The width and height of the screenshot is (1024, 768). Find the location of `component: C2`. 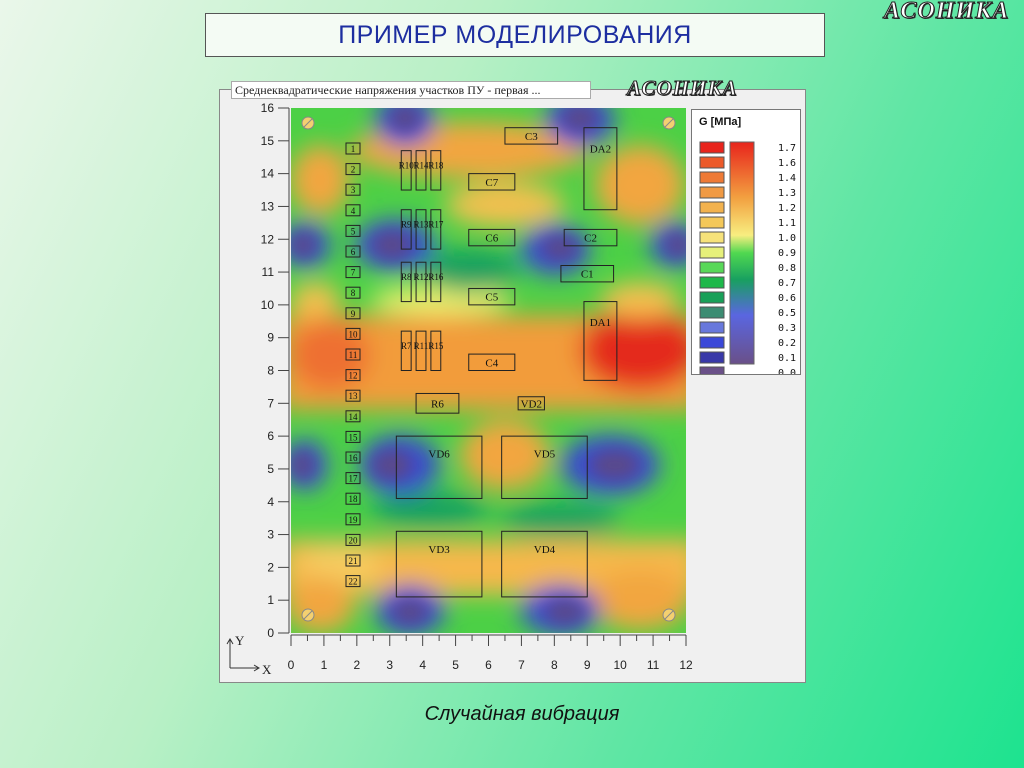

component: C2 is located at coordinates (590, 237).